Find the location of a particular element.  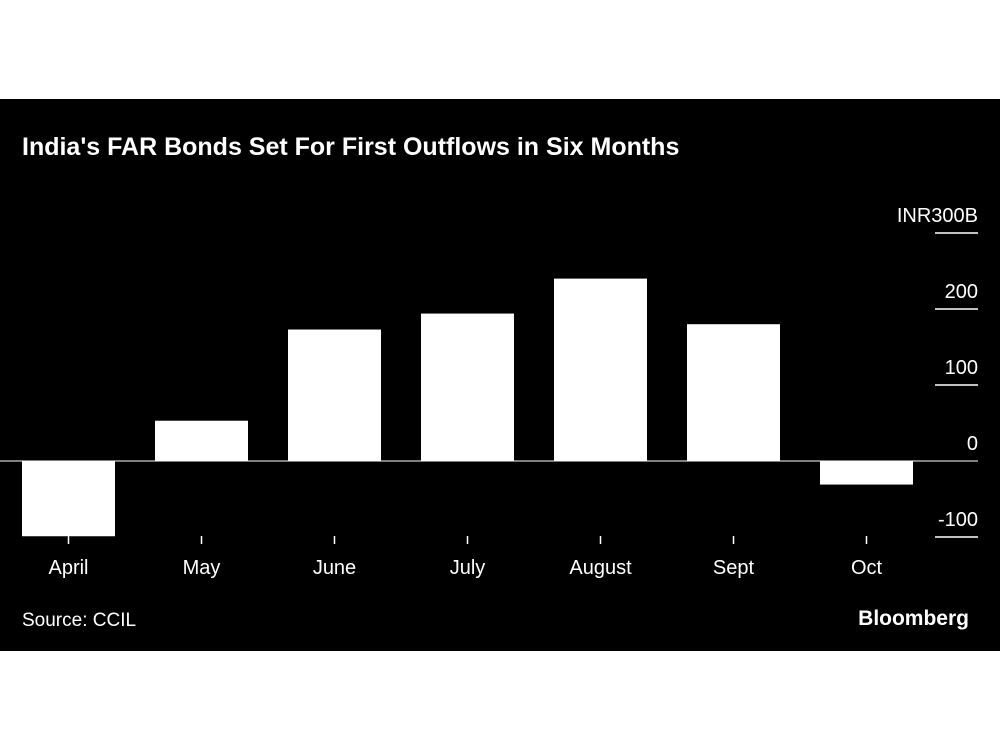

source-note: Source: CCIL is located at coordinates (79, 620).